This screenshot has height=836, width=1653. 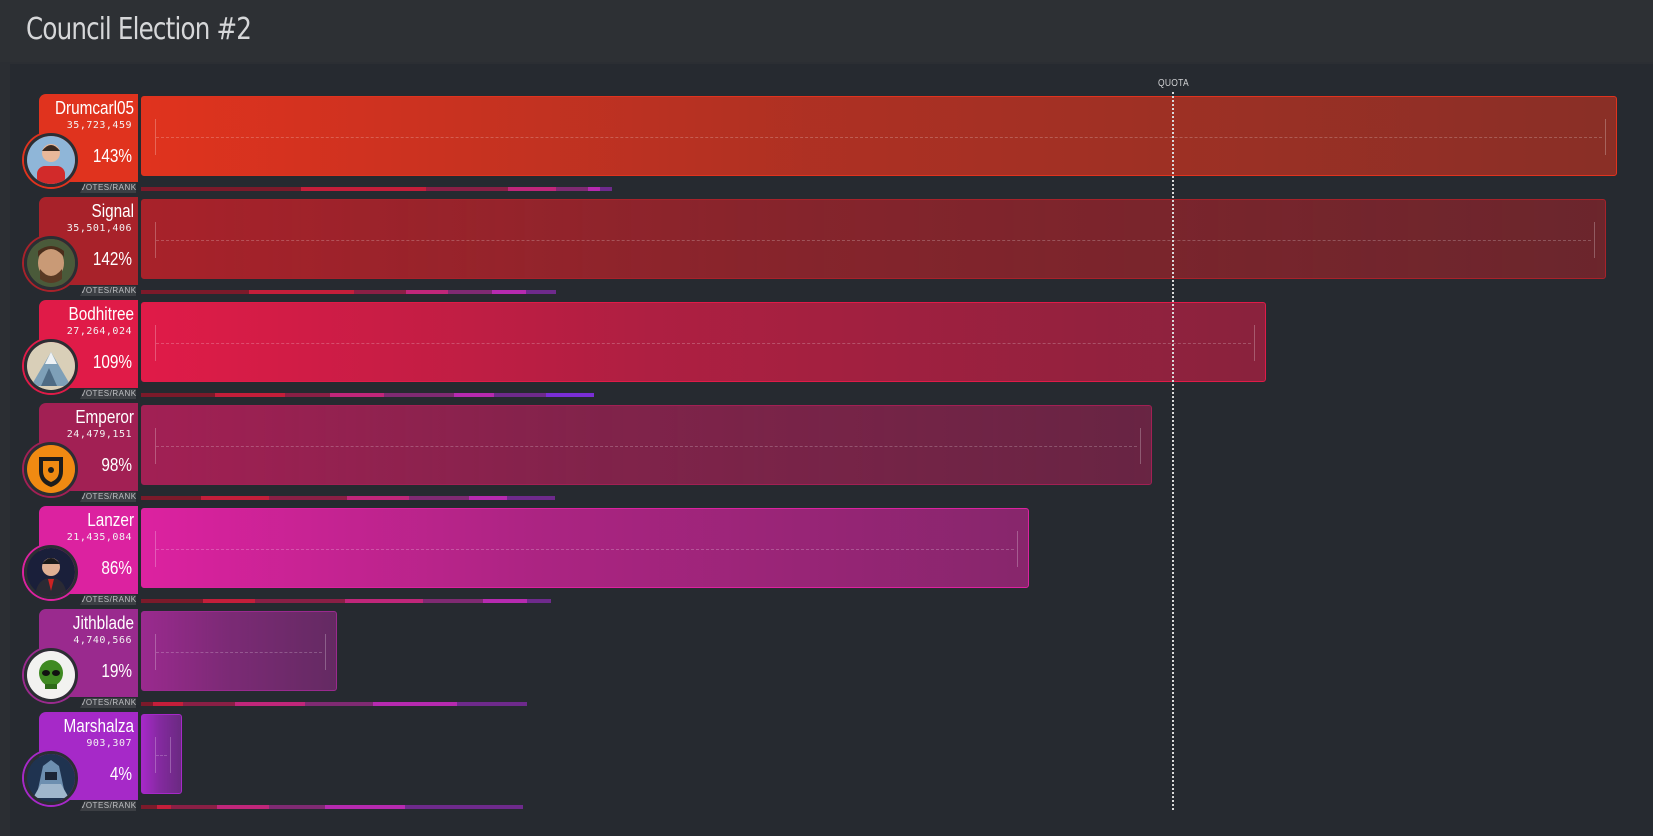 I want to click on candidate-card: Drumcarl05 35,723,459 143%, so click(x=88, y=138).